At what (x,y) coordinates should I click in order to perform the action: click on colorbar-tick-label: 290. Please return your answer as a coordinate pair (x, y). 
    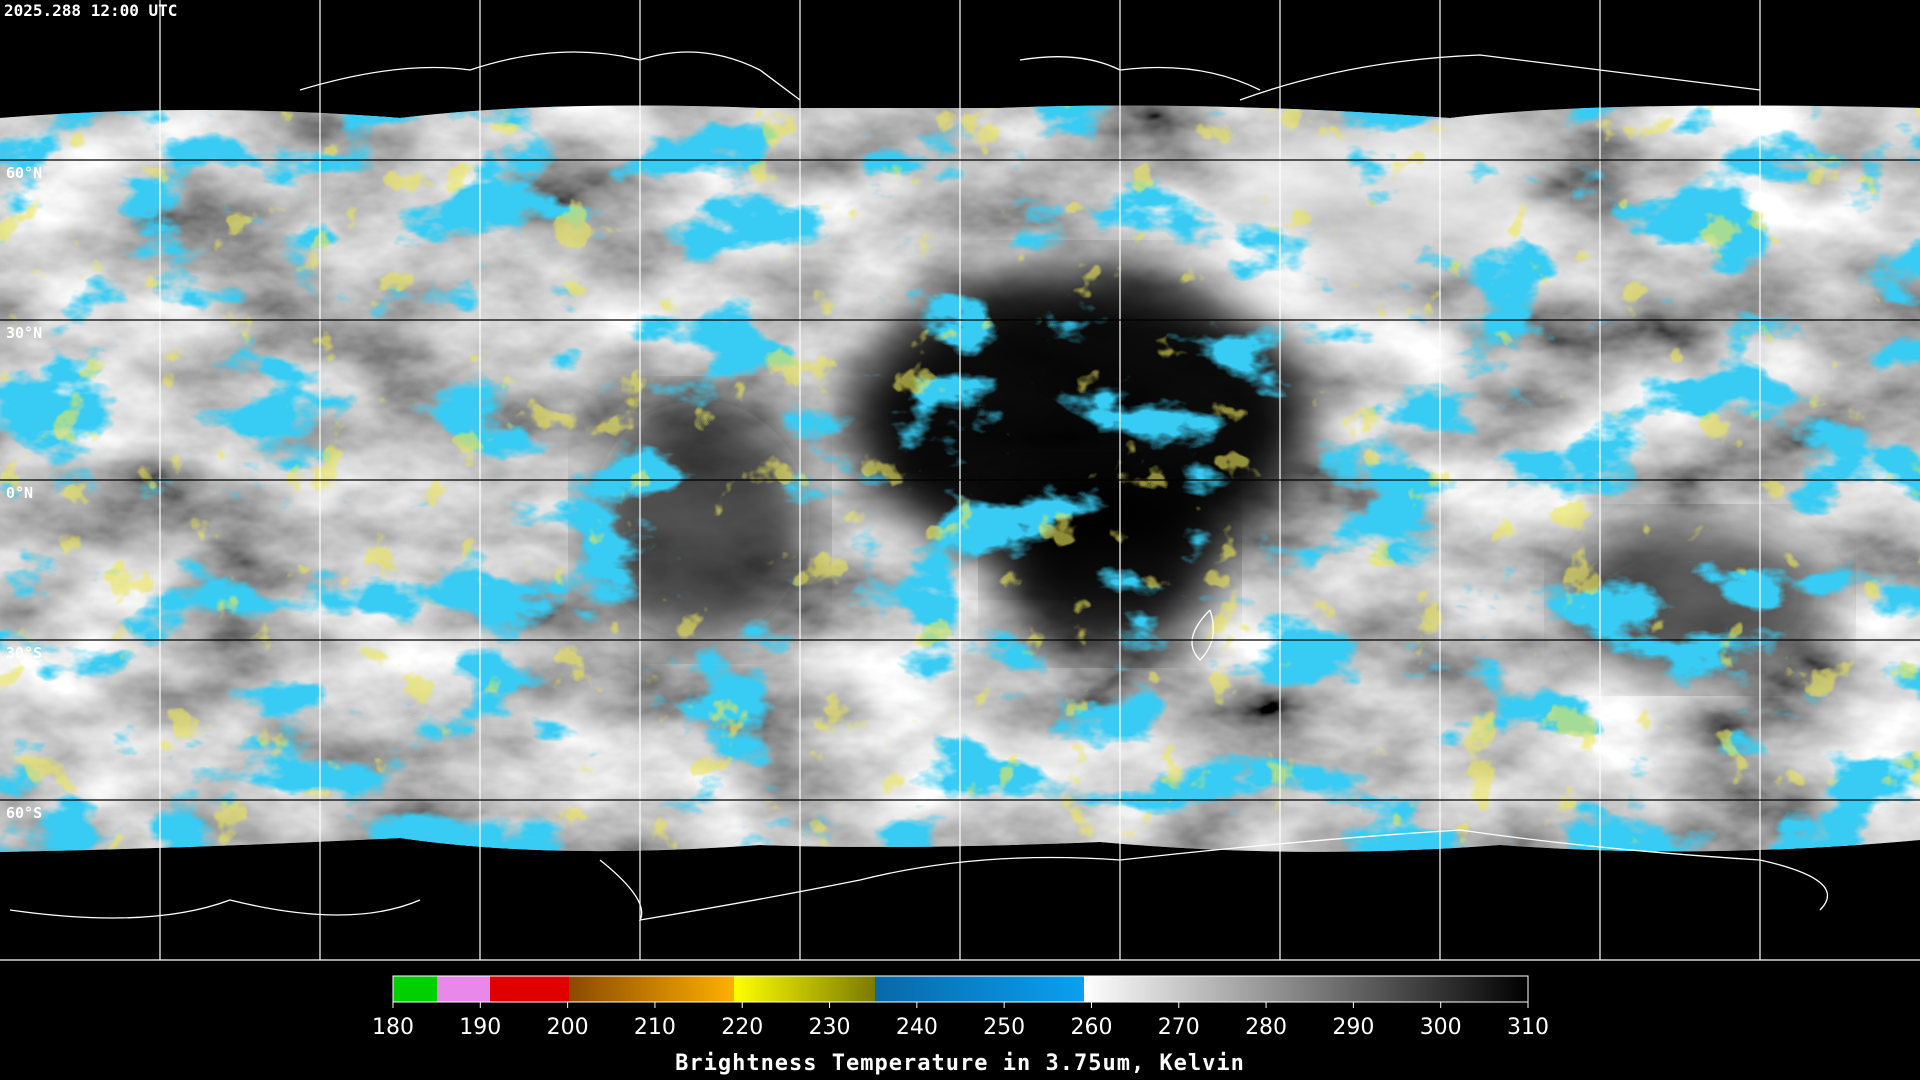
    Looking at the image, I should click on (1353, 1027).